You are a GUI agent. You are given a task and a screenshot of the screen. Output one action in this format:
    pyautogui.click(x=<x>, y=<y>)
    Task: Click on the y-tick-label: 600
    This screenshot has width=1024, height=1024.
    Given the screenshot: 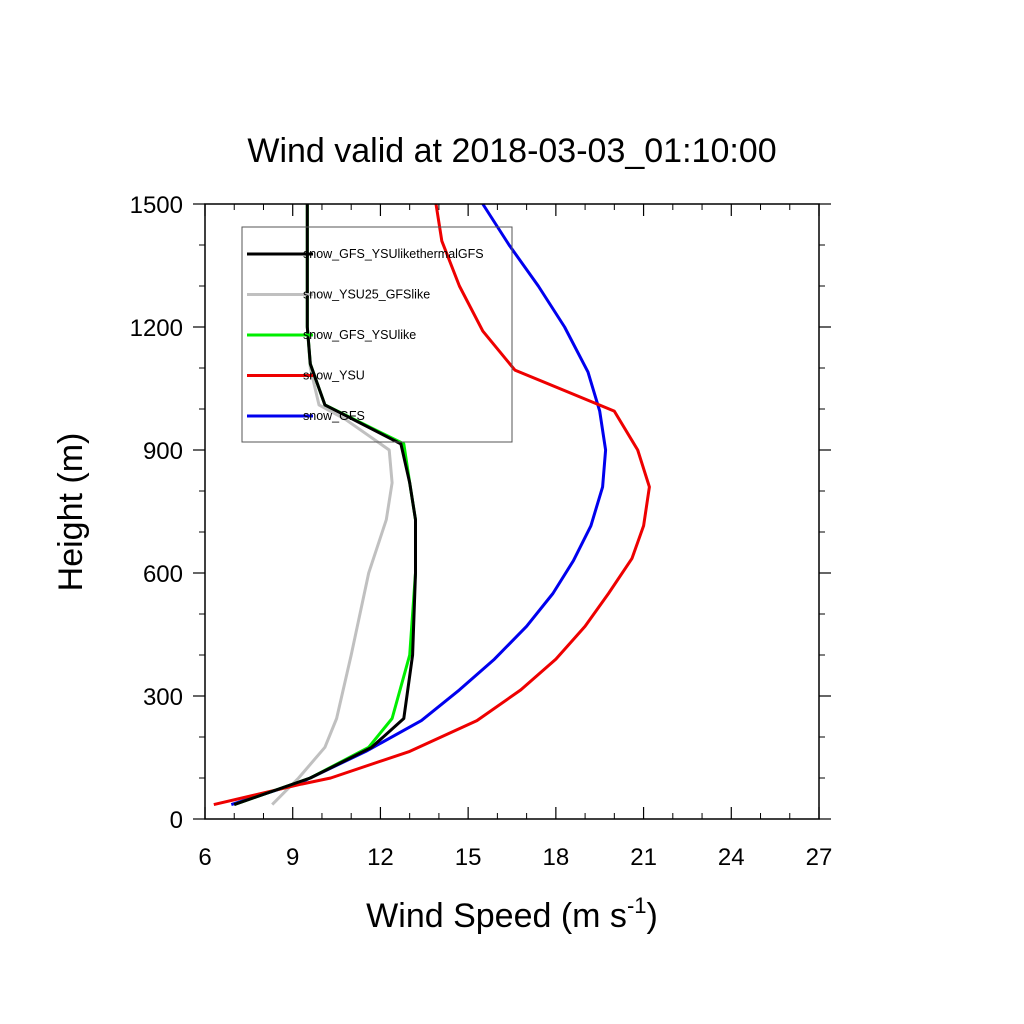 What is the action you would take?
    pyautogui.click(x=163, y=574)
    